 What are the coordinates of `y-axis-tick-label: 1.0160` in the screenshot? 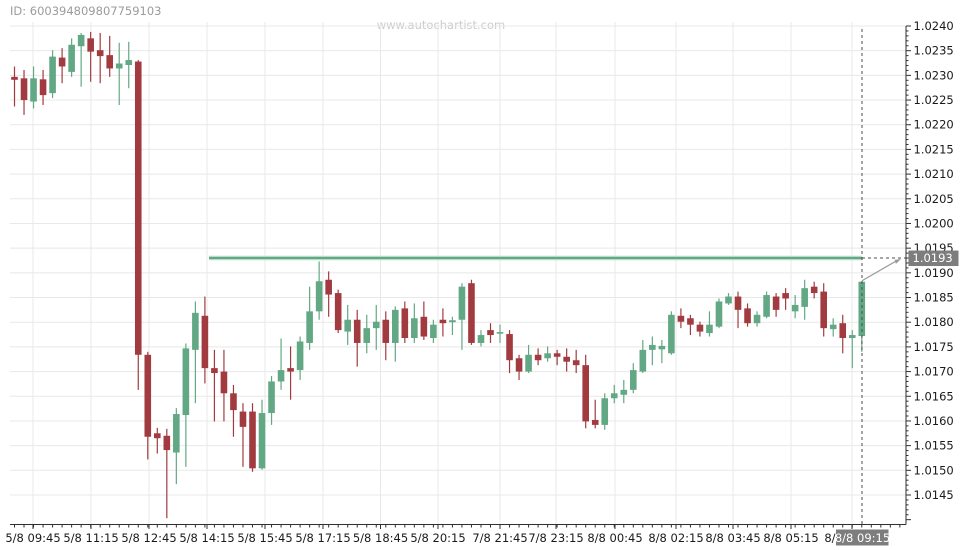 It's located at (934, 421).